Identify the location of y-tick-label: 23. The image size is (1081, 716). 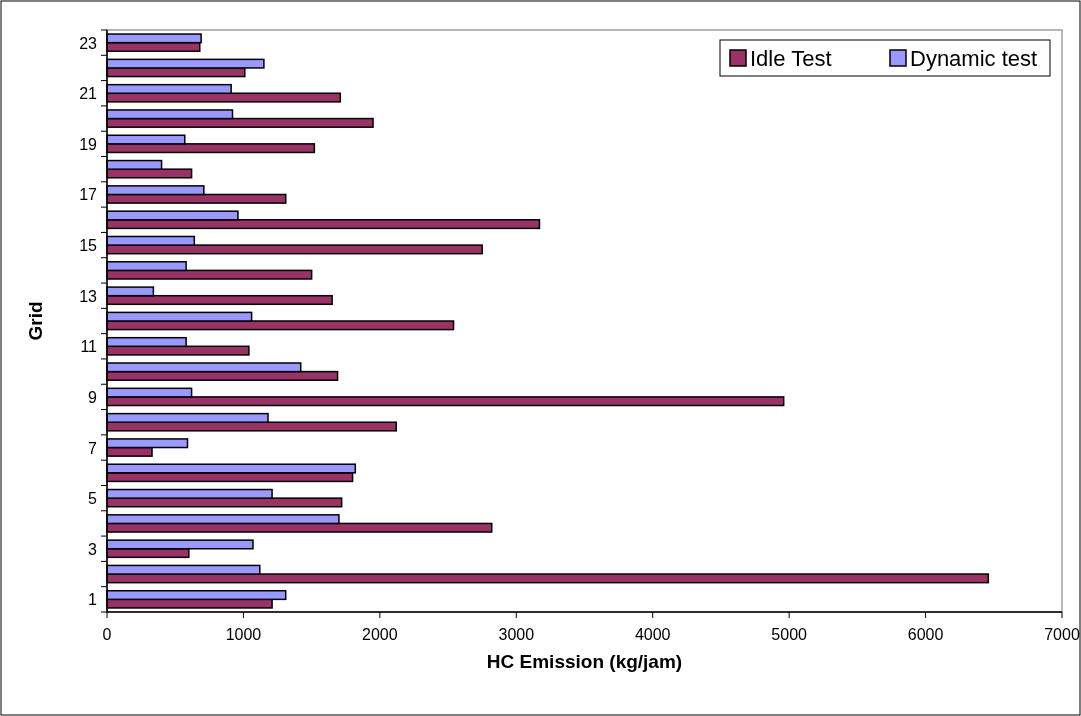
(88, 43).